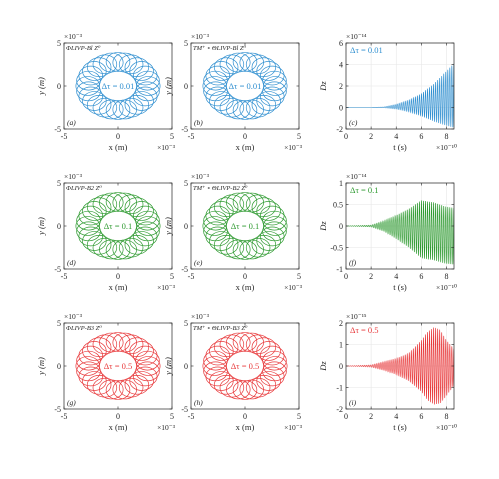 The height and width of the screenshot is (479, 499). What do you see at coordinates (198, 402) in the screenshot?
I see `panel-tag: (h)` at bounding box center [198, 402].